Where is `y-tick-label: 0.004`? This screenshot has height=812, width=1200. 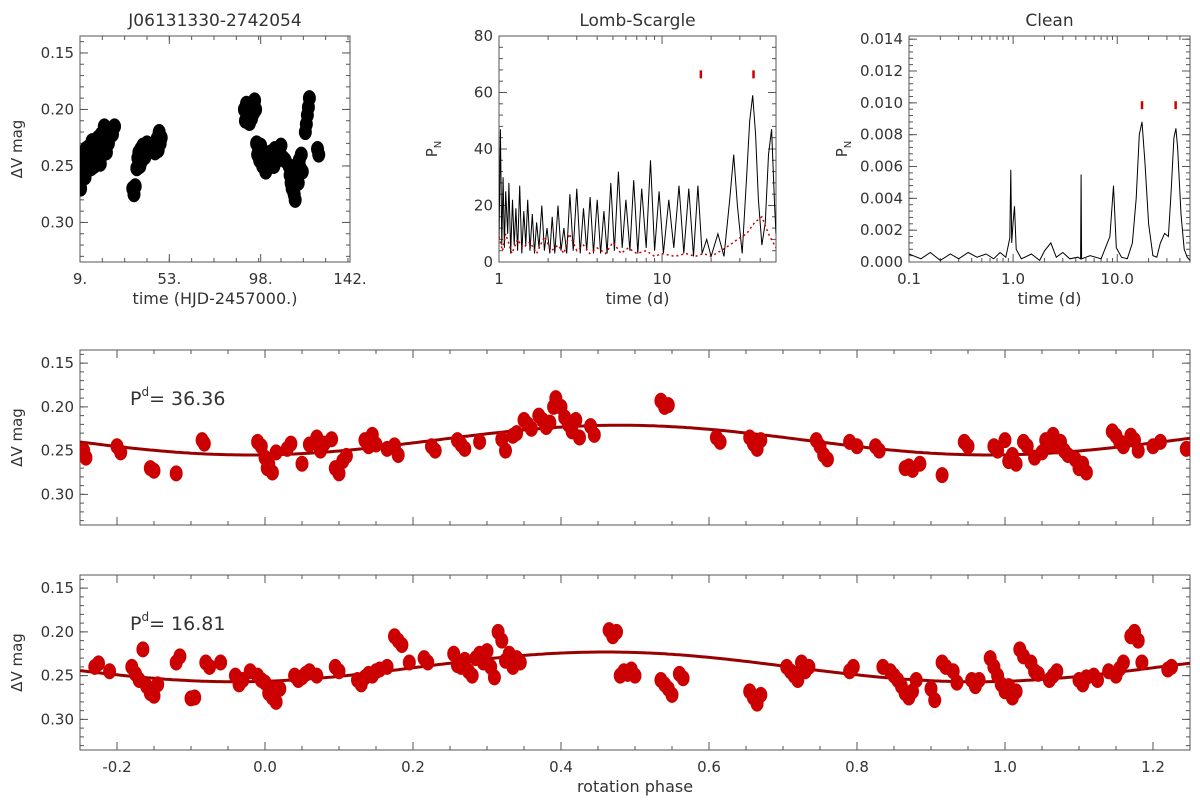
y-tick-label: 0.004 is located at coordinates (881, 198).